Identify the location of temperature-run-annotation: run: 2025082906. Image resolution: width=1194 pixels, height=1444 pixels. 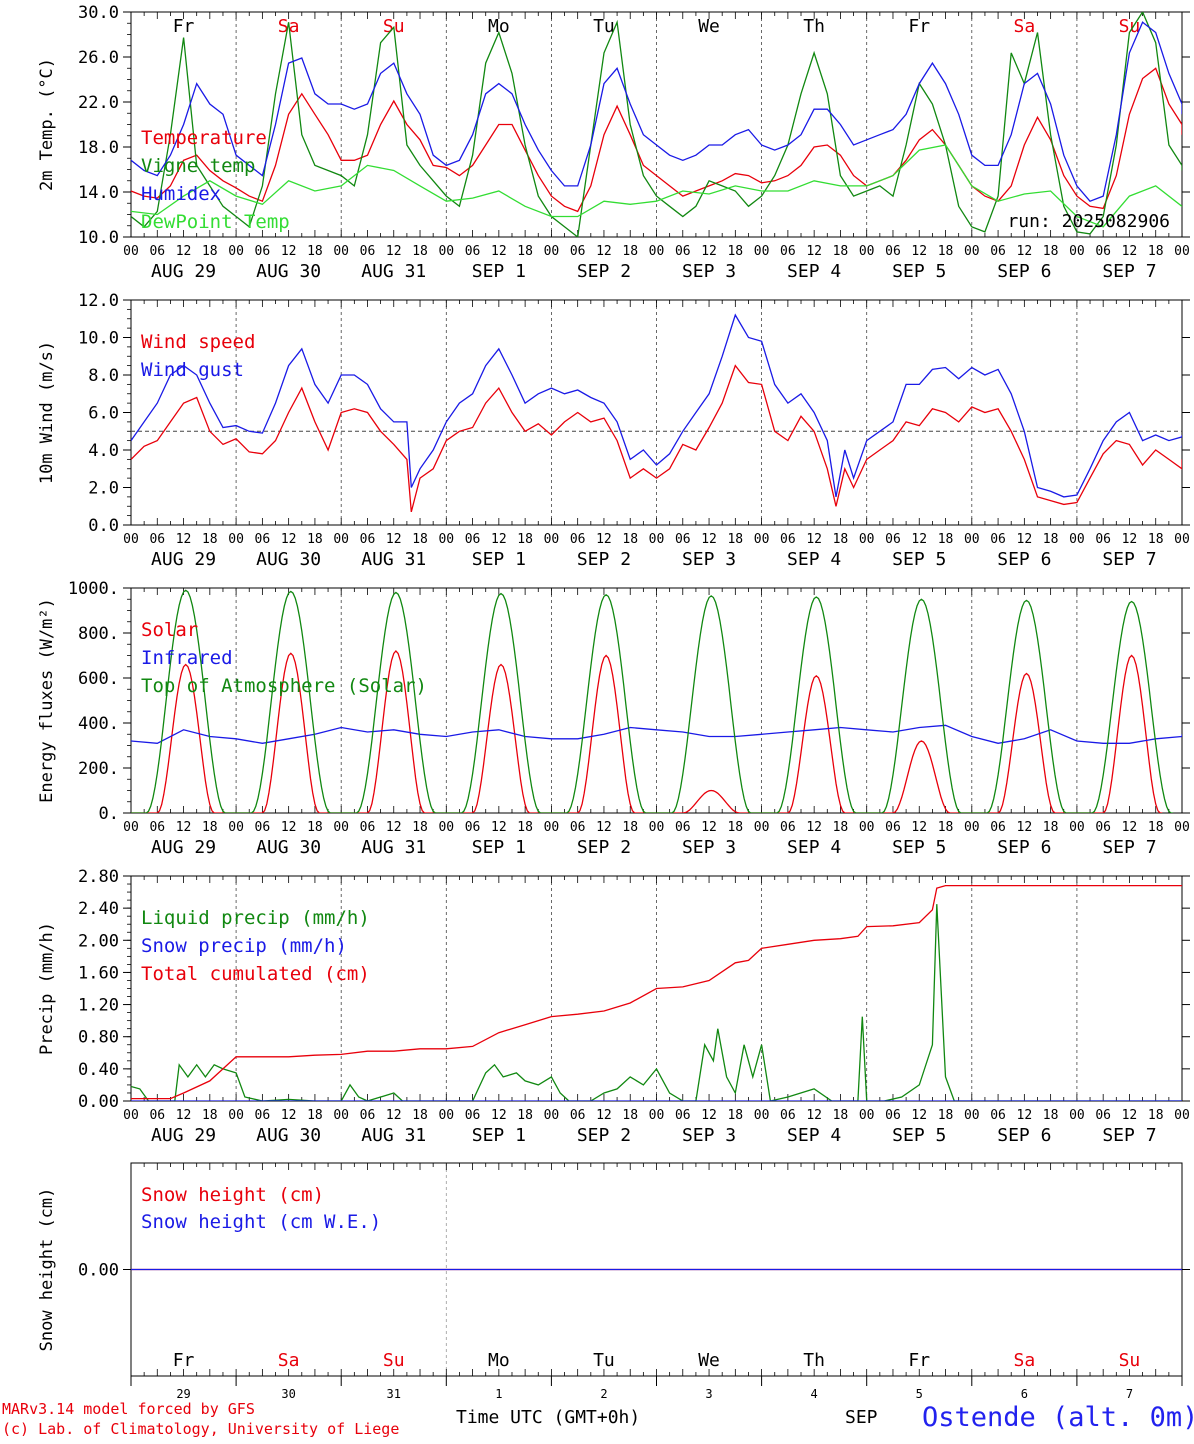
(1088, 221).